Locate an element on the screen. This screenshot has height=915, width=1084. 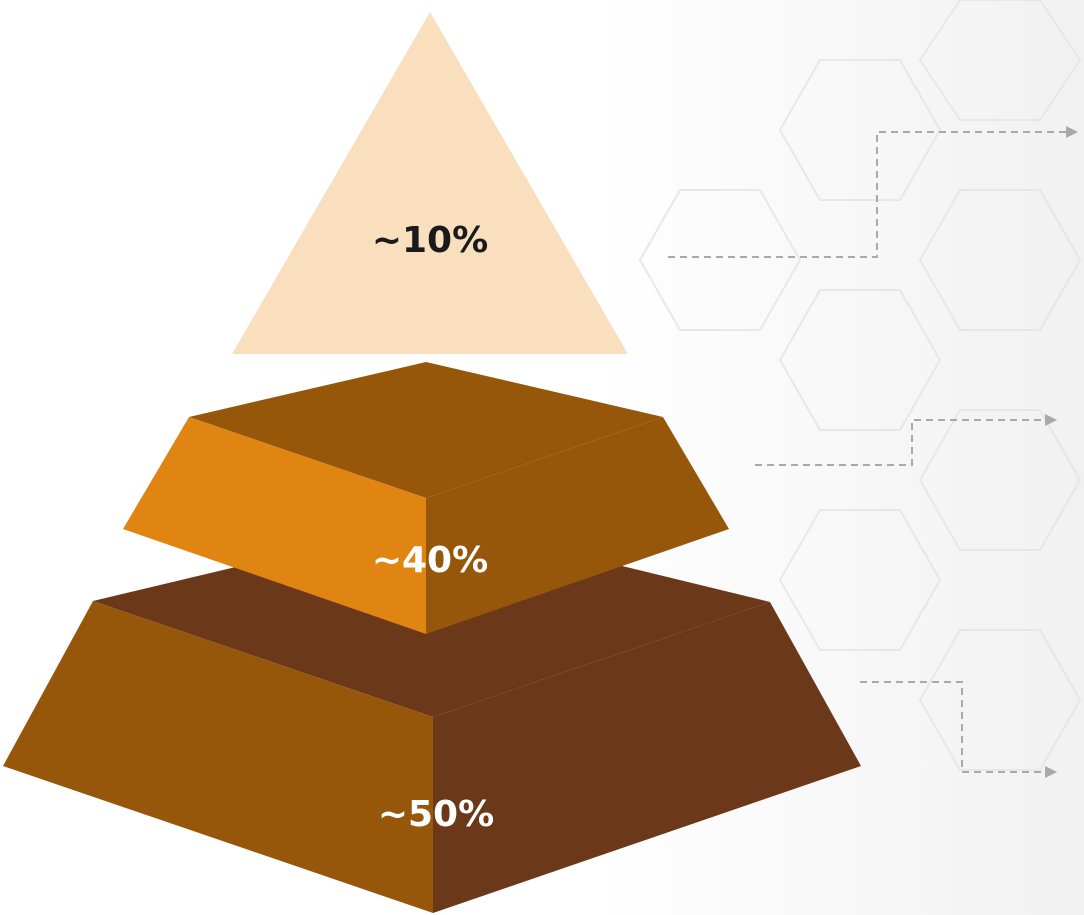
connector-bottom is located at coordinates (958, 729).